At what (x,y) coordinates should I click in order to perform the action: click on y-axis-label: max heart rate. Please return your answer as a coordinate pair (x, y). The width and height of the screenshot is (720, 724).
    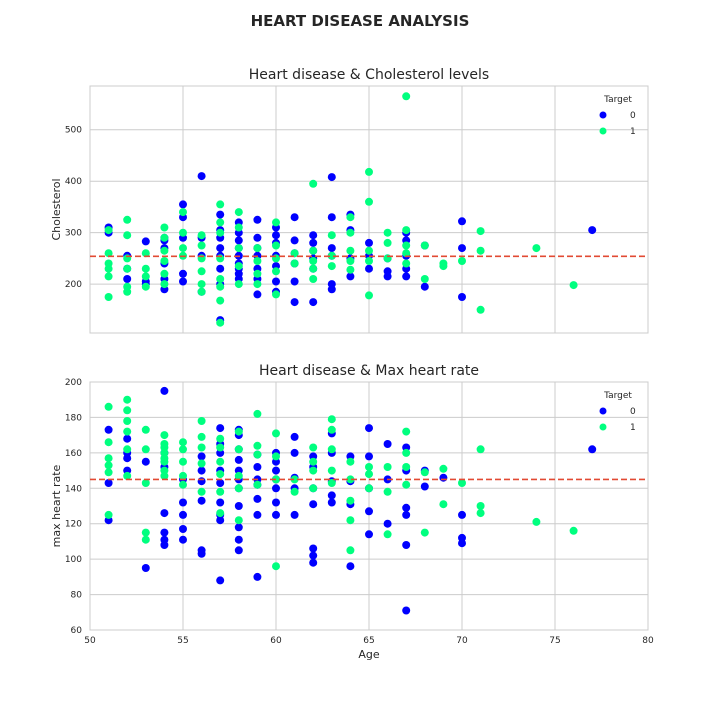
    Looking at the image, I should click on (56, 505).